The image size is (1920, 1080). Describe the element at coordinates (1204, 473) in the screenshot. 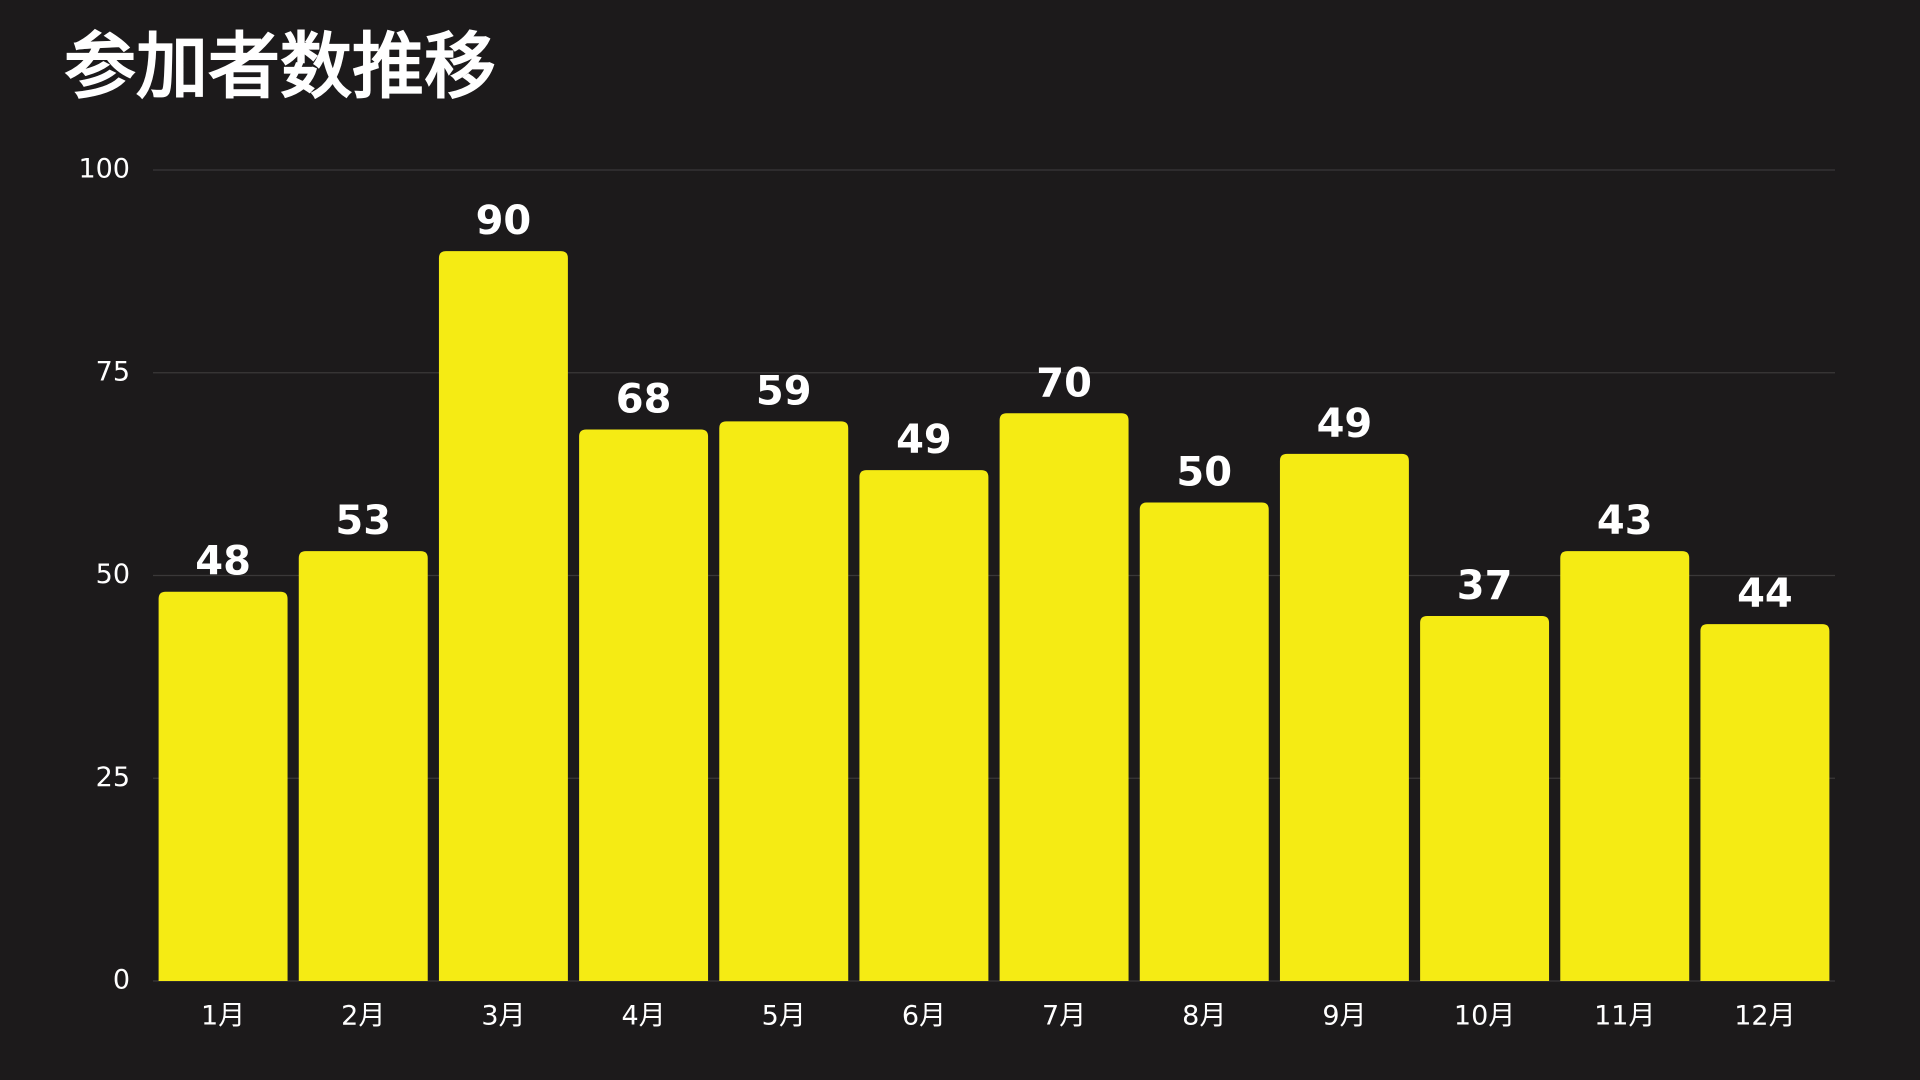

I see `data-label: 50` at that location.